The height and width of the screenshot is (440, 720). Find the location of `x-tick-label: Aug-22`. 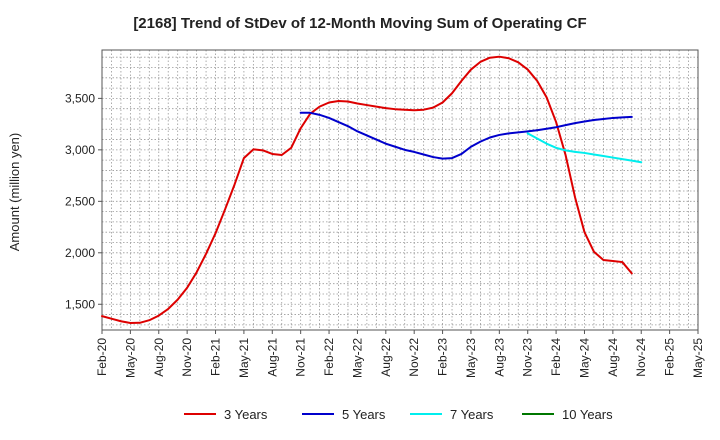

x-tick-label: Aug-22 is located at coordinates (386, 357).